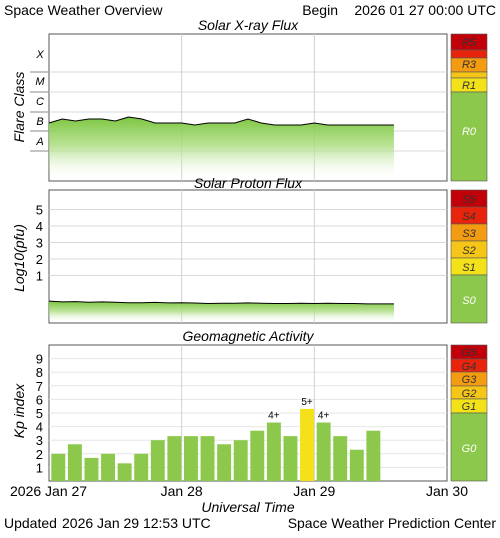  I want to click on geomag-scale-cell, so click(469, 447).